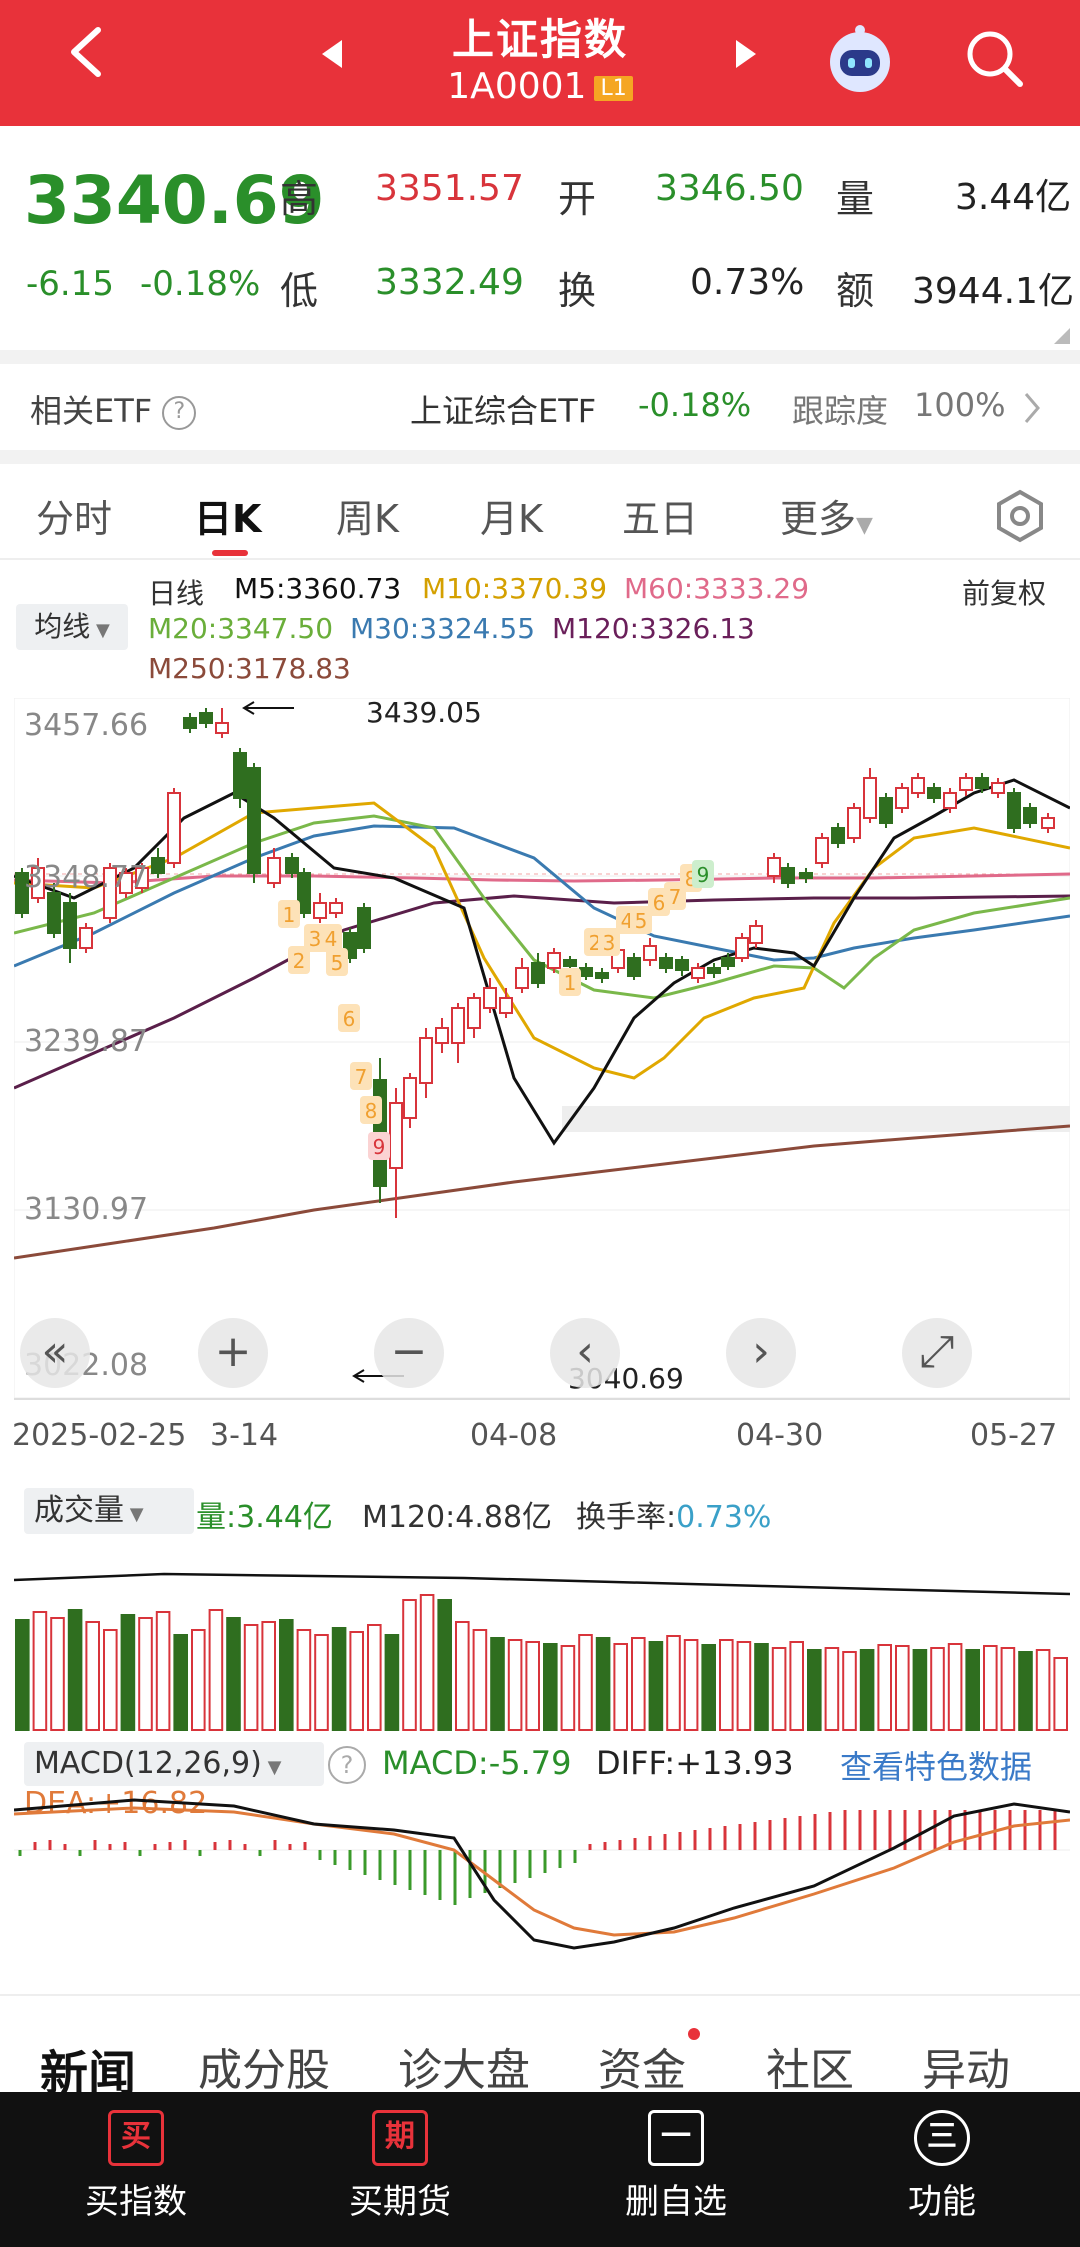 Image resolution: width=1080 pixels, height=2247 pixels. I want to click on related-etf-label: 相关ETF ?, so click(113, 409).